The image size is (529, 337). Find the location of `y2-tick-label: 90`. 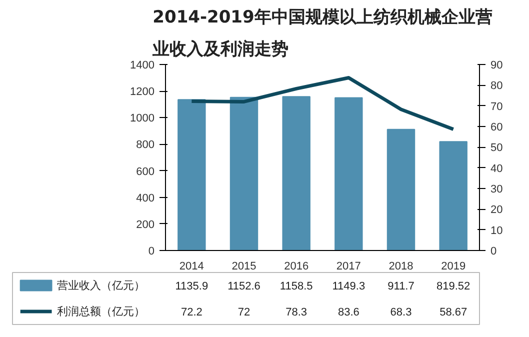

y2-tick-label: 90 is located at coordinates (496, 66).